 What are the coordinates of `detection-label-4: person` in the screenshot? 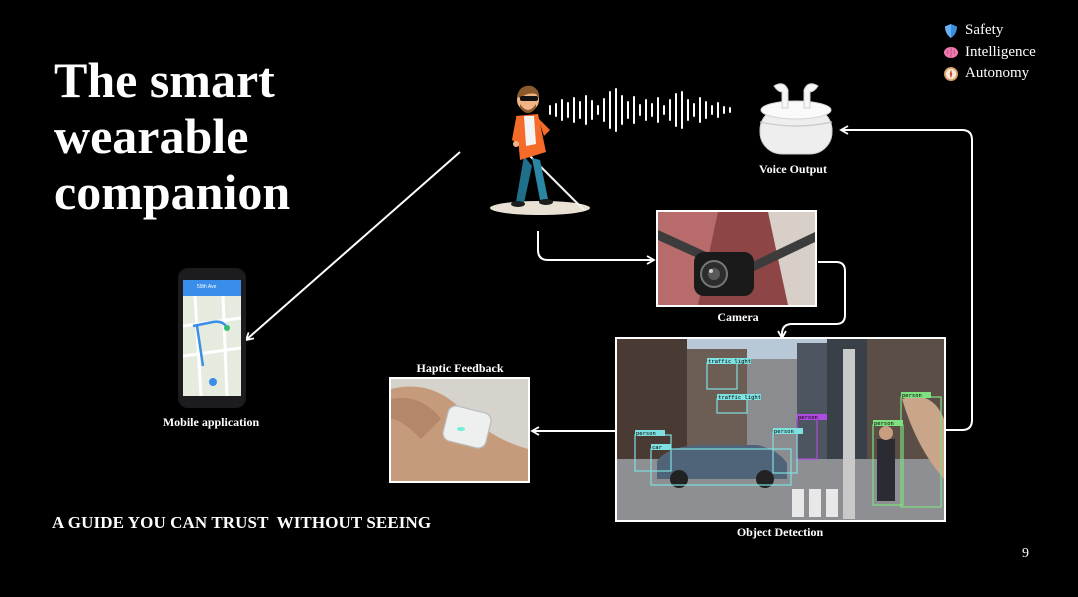 It's located at (808, 418).